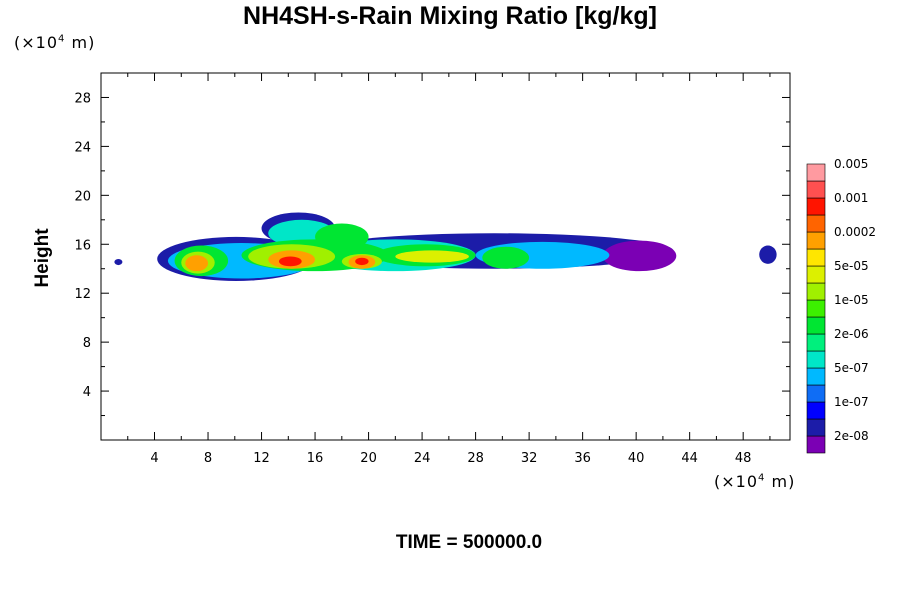  What do you see at coordinates (82, 196) in the screenshot?
I see `y-tick-label: 20` at bounding box center [82, 196].